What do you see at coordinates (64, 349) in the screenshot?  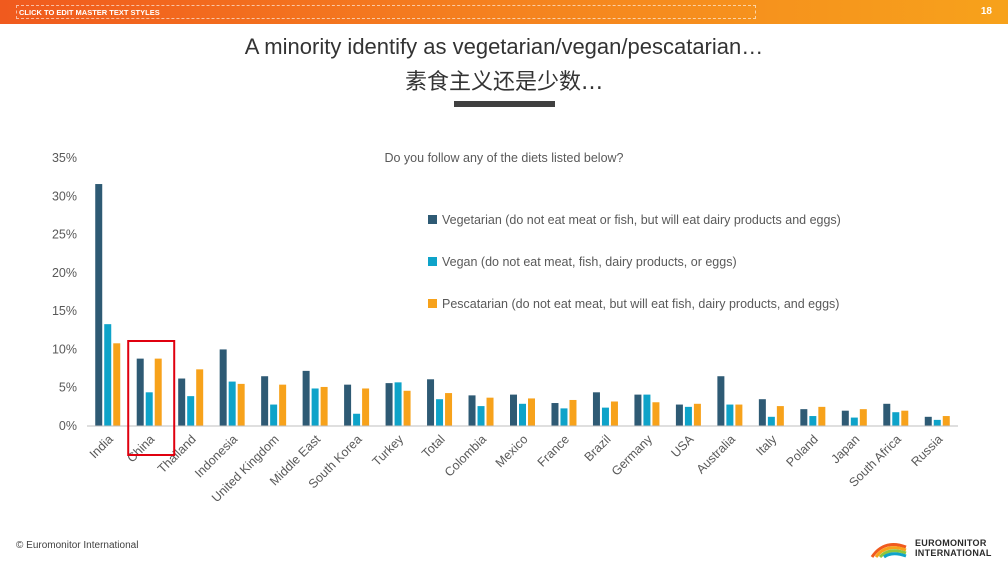 I see `y-tick-label: 10%` at bounding box center [64, 349].